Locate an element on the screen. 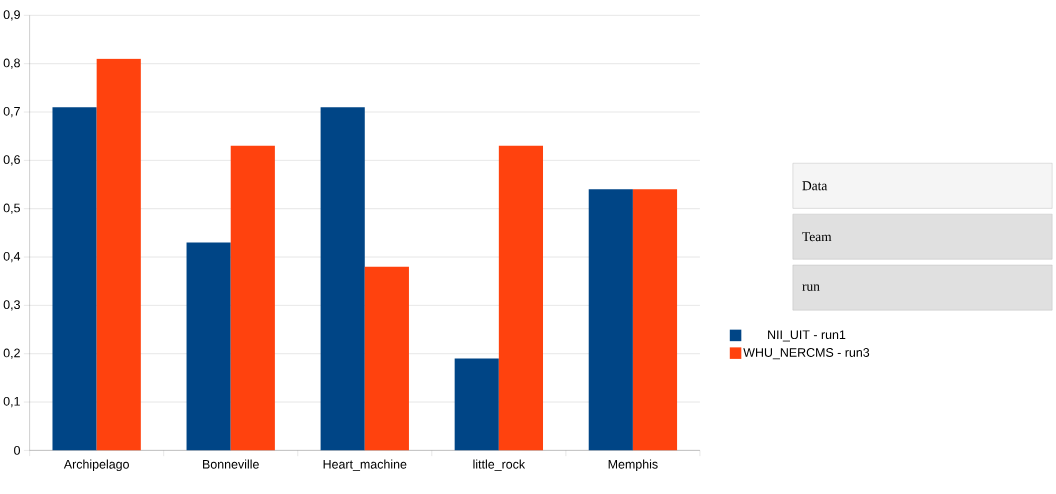 The height and width of the screenshot is (494, 1056). y-tick-label: 0,3 is located at coordinates (11, 305).